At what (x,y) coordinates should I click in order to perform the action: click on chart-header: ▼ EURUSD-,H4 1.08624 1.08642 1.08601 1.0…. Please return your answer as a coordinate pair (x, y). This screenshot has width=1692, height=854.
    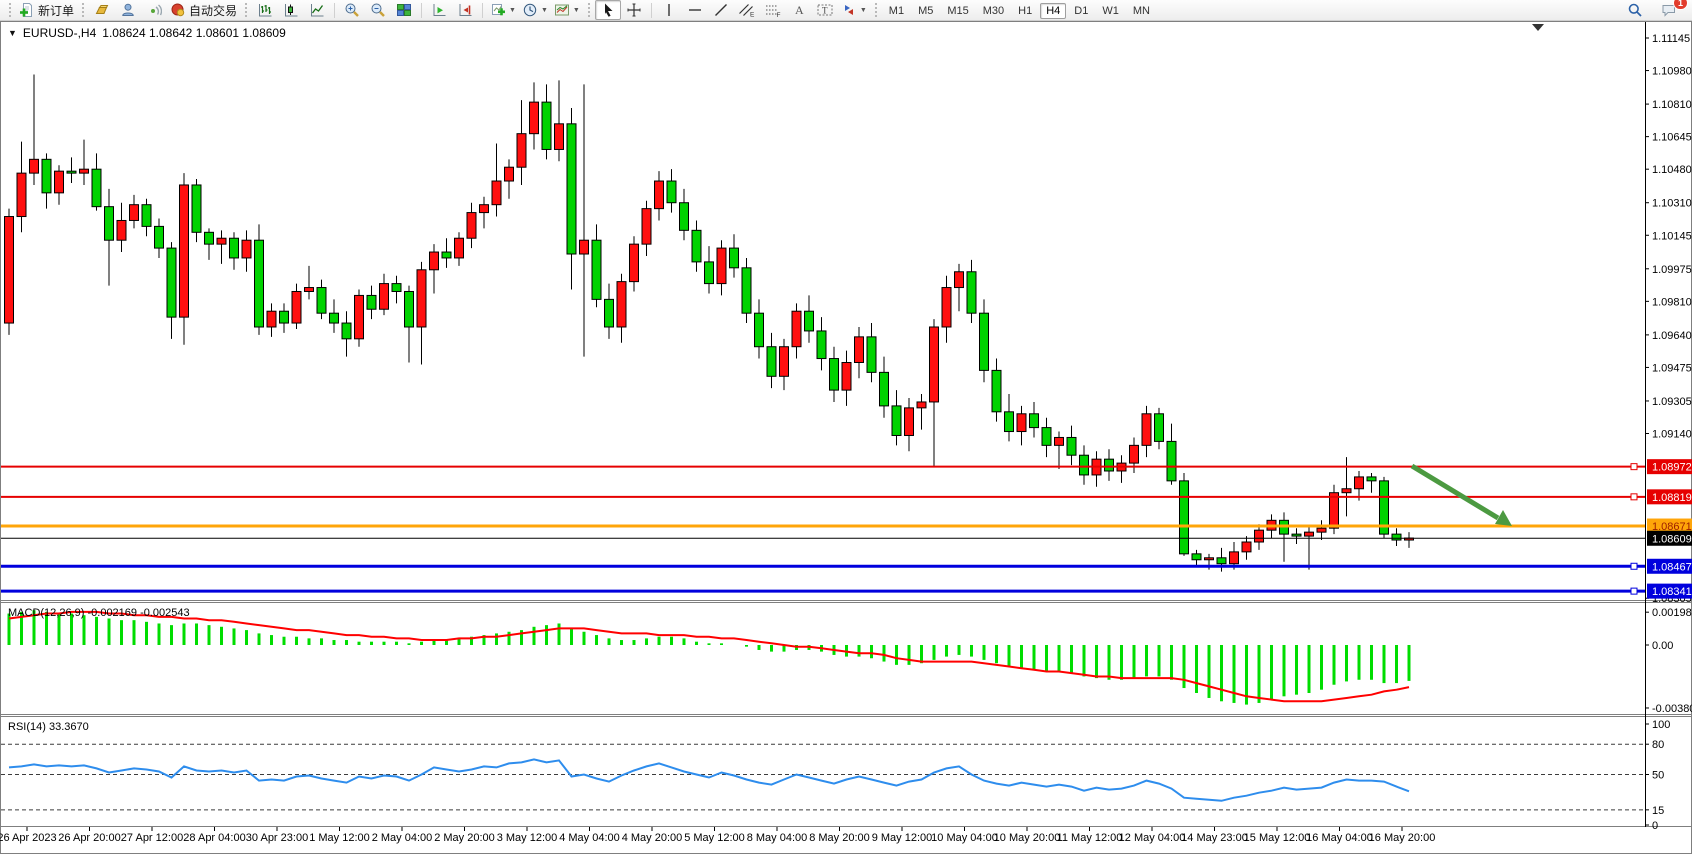
    Looking at the image, I should click on (147, 33).